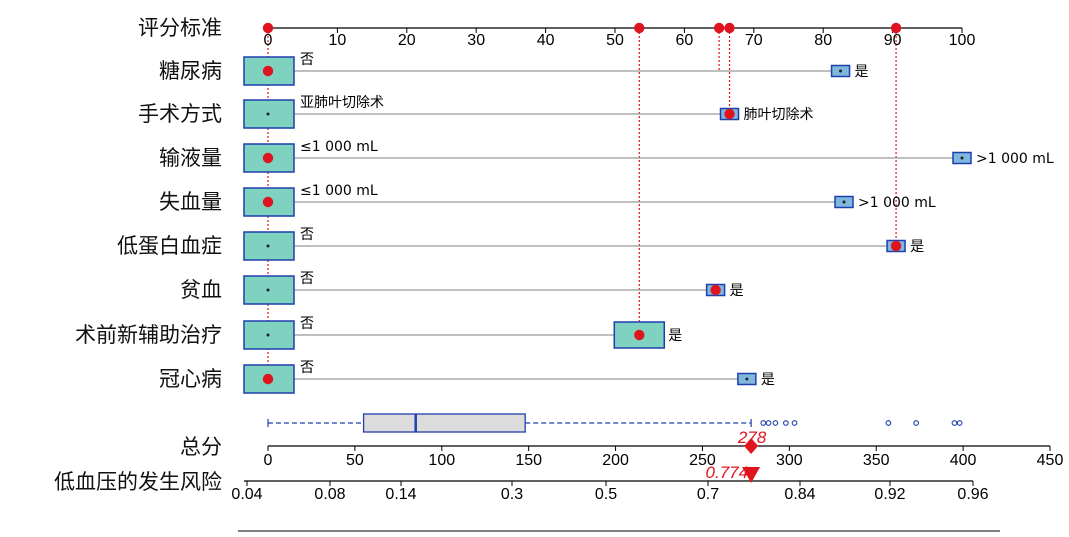  What do you see at coordinates (246, 494) in the screenshot?
I see `risk-tick-label-0-04: 0.04` at bounding box center [246, 494].